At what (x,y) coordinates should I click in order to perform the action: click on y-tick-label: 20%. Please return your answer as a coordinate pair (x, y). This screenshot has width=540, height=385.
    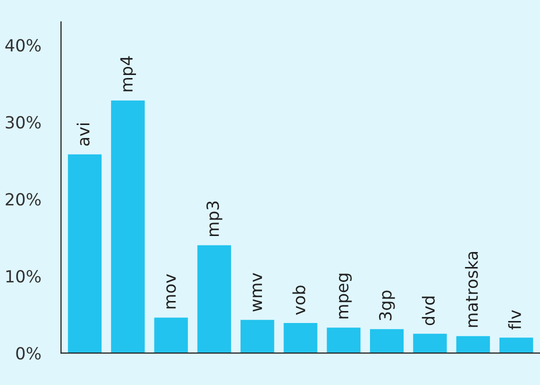
    Looking at the image, I should click on (23, 199).